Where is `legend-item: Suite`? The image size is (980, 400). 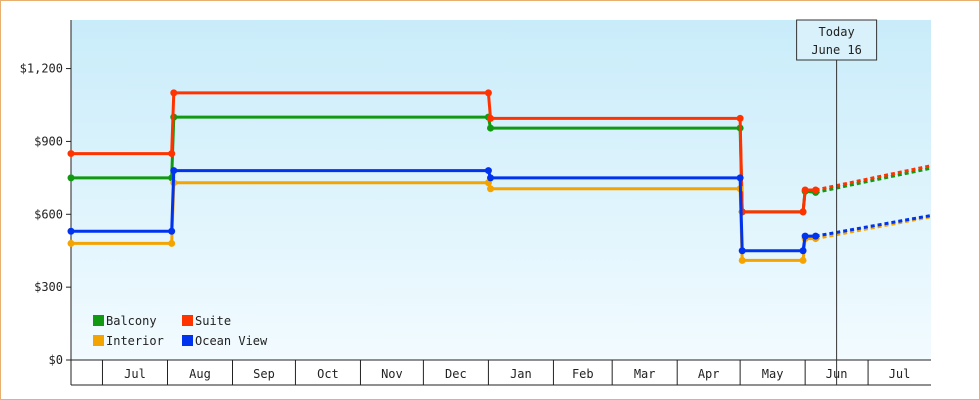 legend-item: Suite is located at coordinates (206, 321).